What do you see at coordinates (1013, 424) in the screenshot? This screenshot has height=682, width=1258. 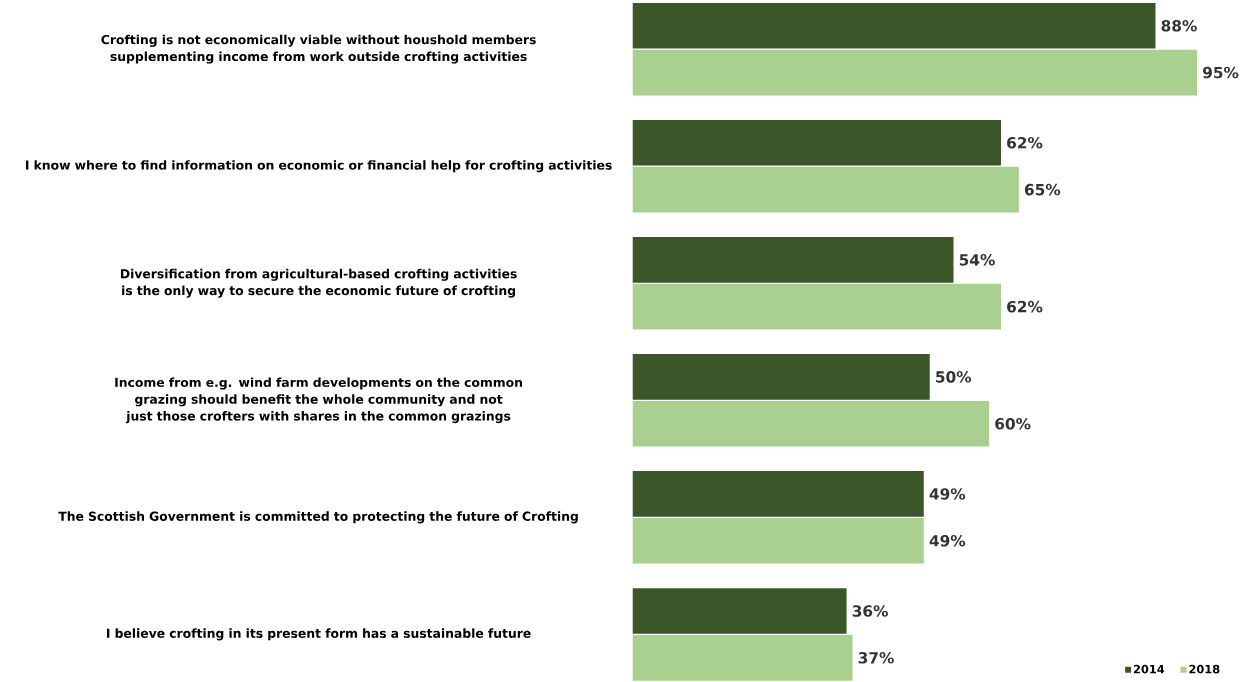 I see `data-label: 60%` at bounding box center [1013, 424].